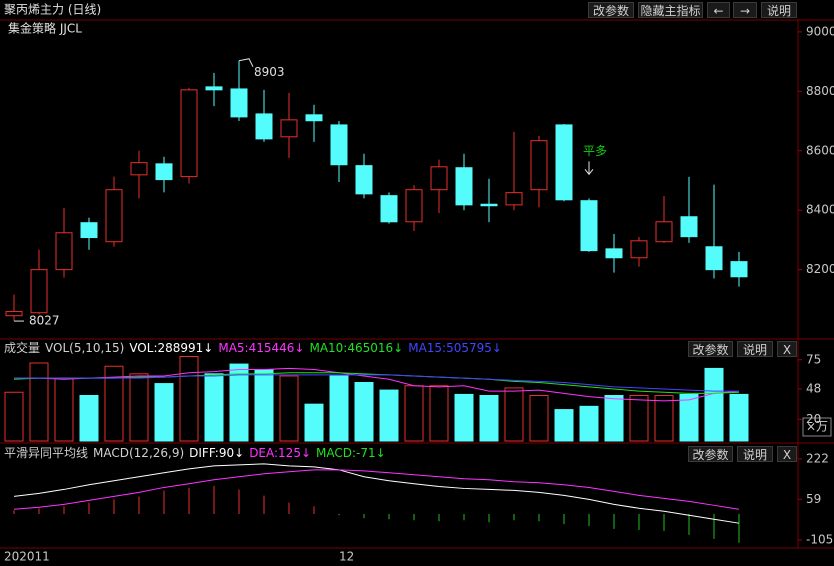  I want to click on x-tick-label: 202011, so click(27, 557).